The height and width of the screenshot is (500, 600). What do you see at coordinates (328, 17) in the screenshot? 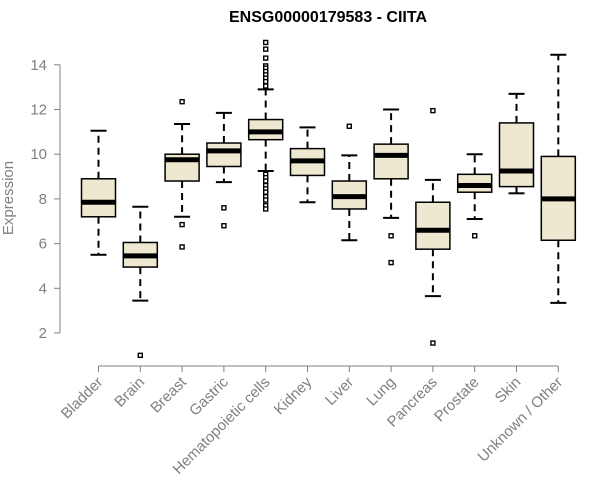
I see `chart-title: ENSG00000179583 - CIITA` at bounding box center [328, 17].